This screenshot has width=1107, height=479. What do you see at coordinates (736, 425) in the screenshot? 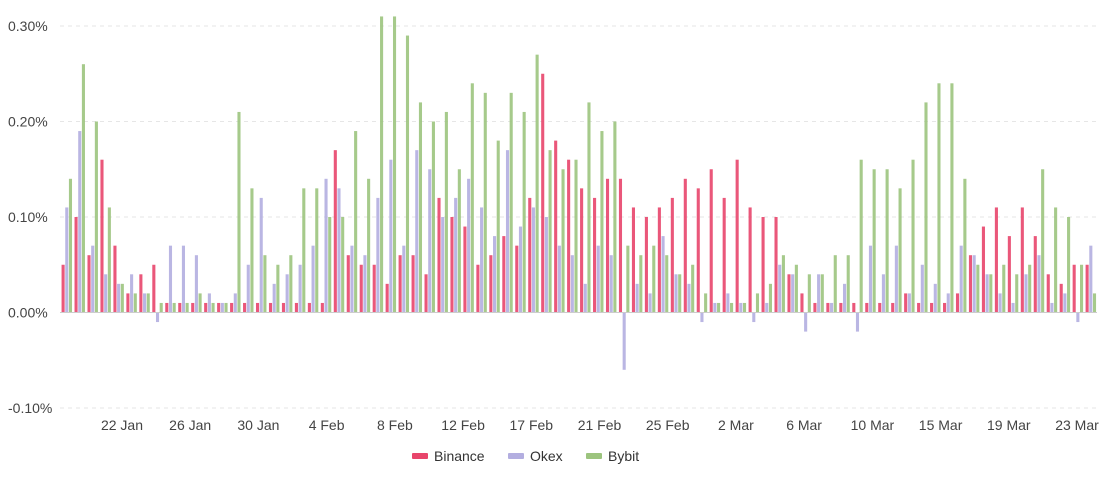
I see `x-tick-label: 2 Mar` at bounding box center [736, 425].